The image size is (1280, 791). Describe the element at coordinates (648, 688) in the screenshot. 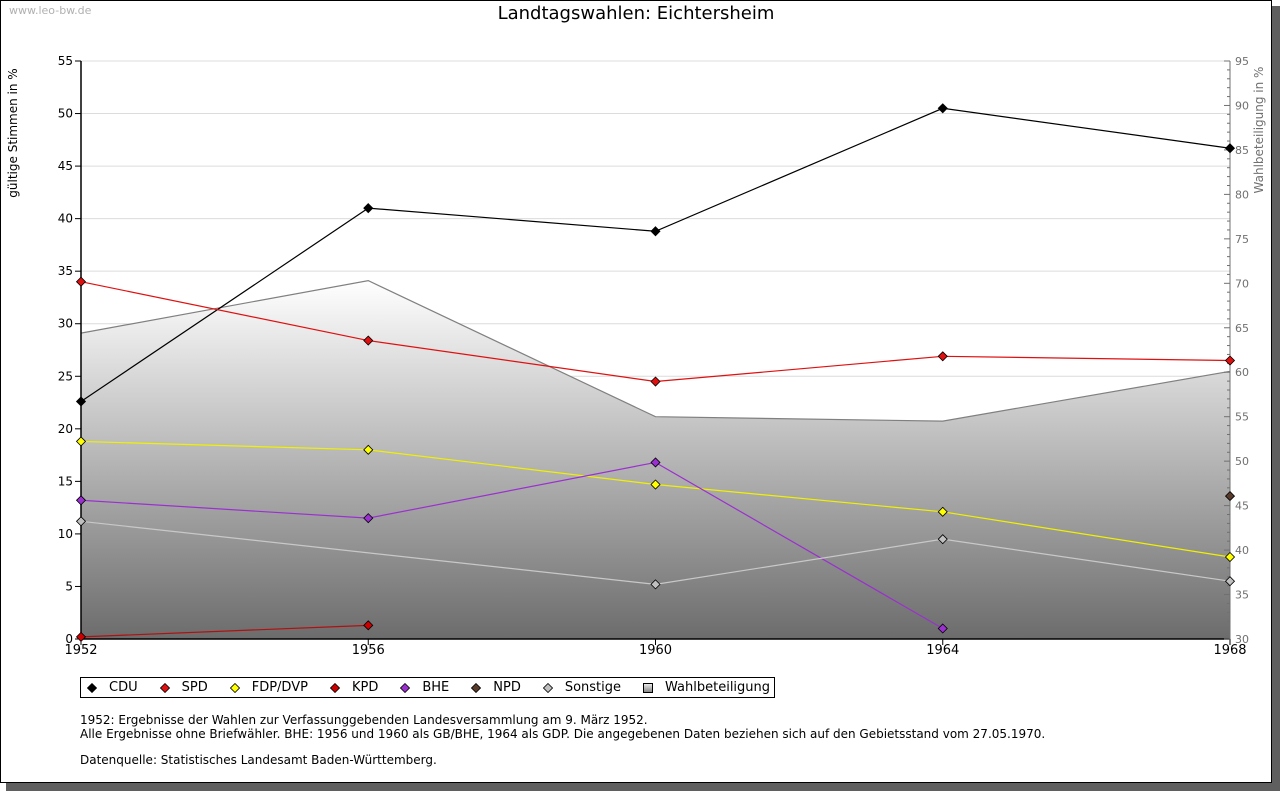

I see `square-icon` at that location.